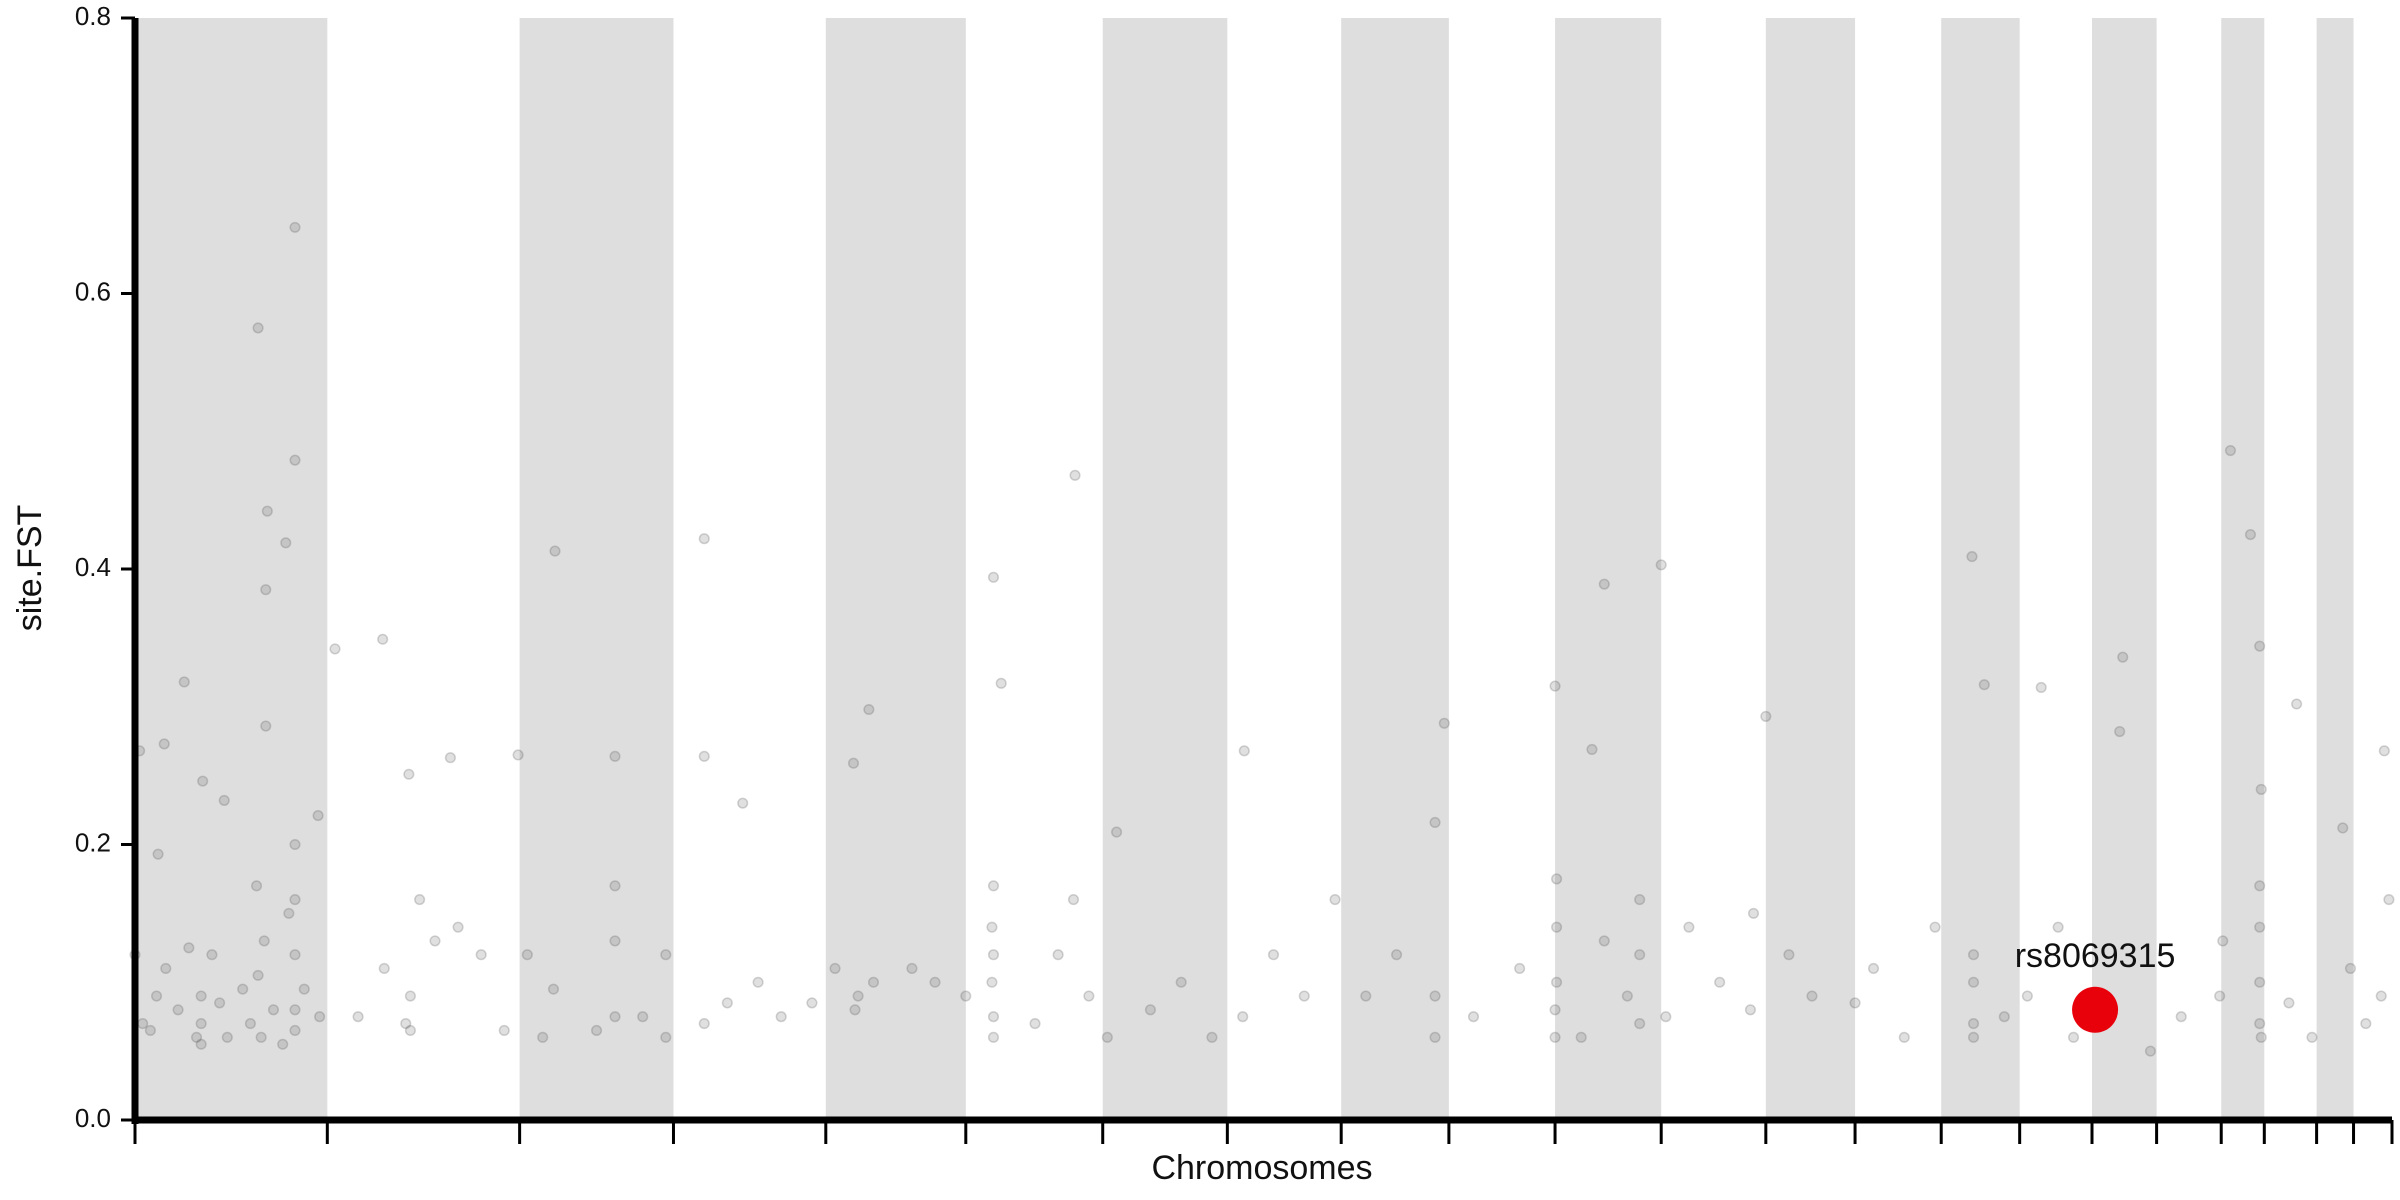 The image size is (2400, 1200). Describe the element at coordinates (2095, 956) in the screenshot. I see `highlight-label: rs8069315` at that location.